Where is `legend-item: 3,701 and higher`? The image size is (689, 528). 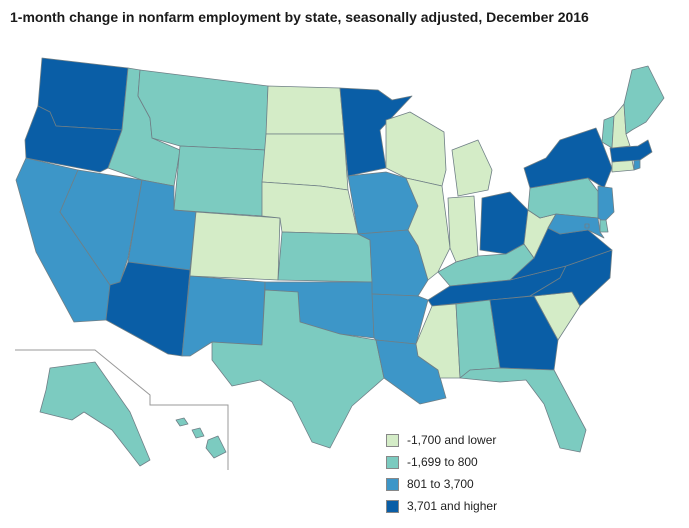 legend-item: 3,701 and higher is located at coordinates (441, 506).